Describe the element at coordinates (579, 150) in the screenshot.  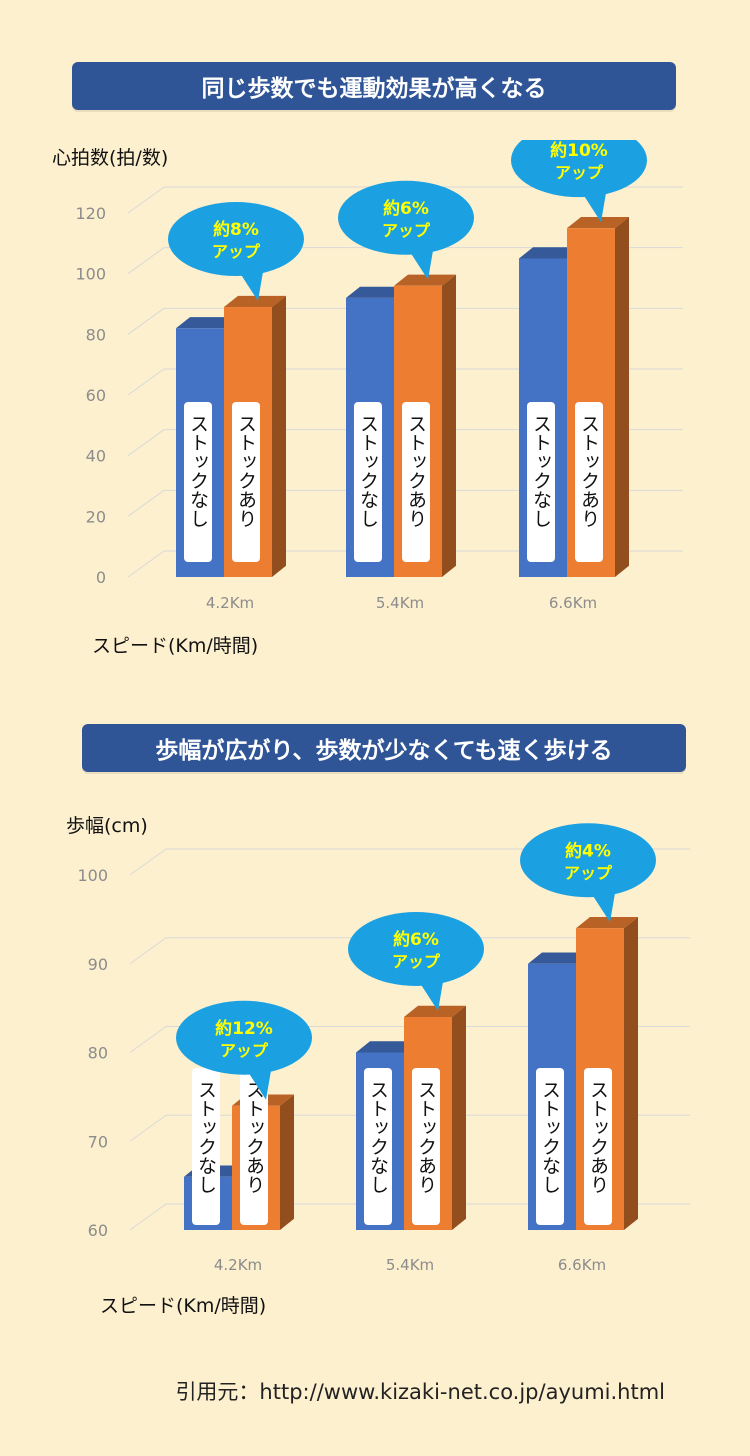
I see `callout-percent: 約10%` at that location.